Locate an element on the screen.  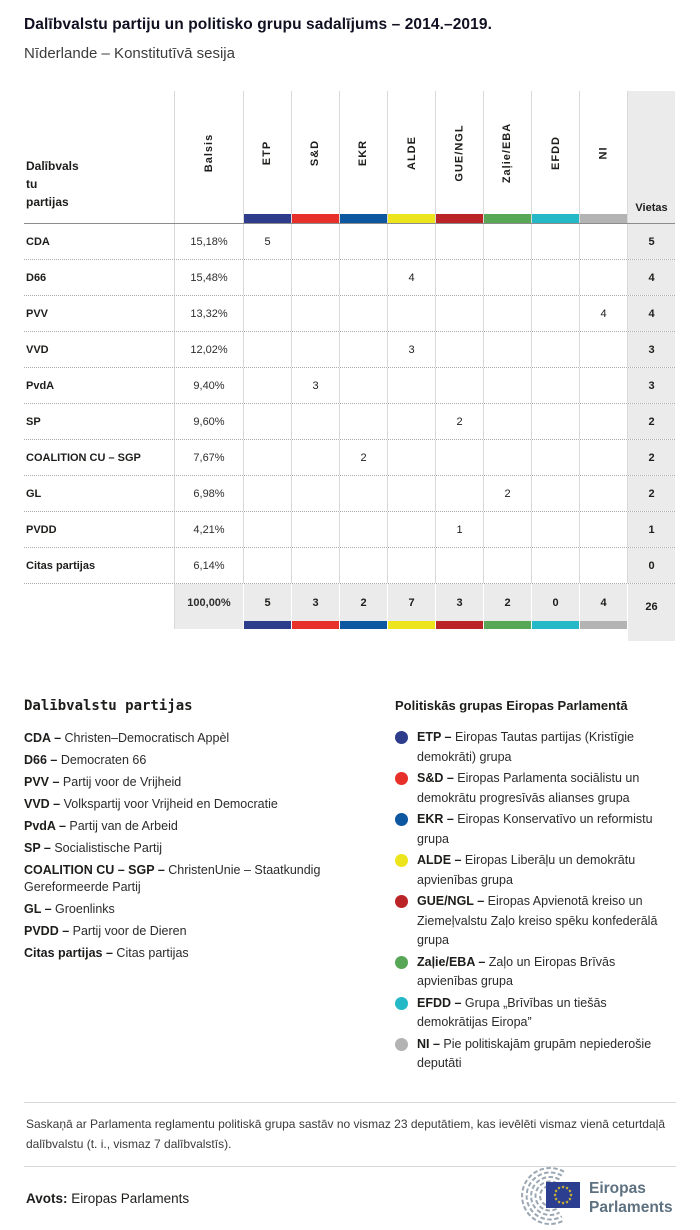
party-name-cell: GL is located at coordinates (99, 493).